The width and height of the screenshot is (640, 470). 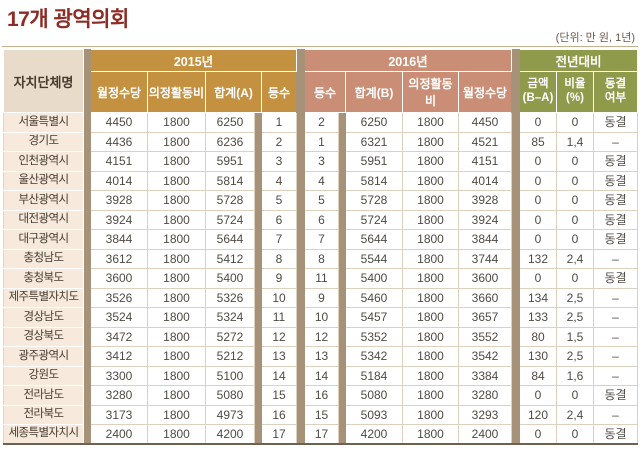 What do you see at coordinates (43, 239) in the screenshot?
I see `cell-region-name: 대구광역시` at bounding box center [43, 239].